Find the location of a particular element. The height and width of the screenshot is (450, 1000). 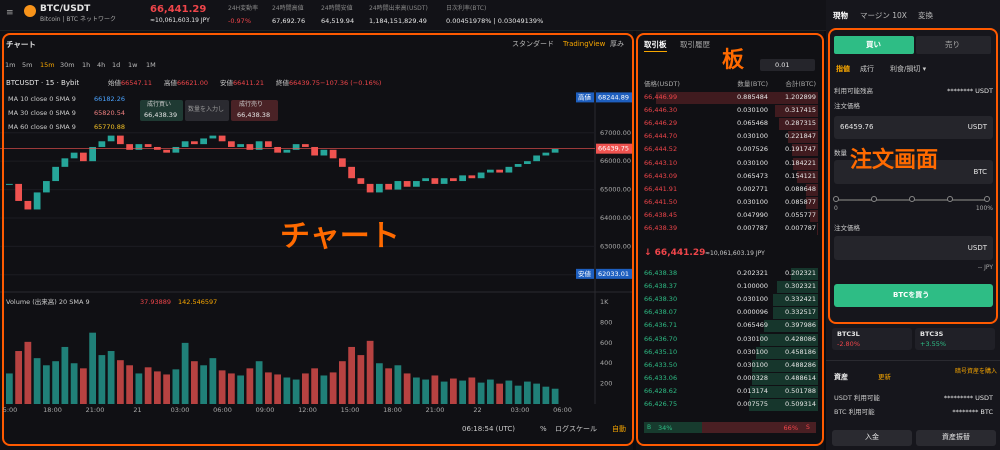

interval: 1d is located at coordinates (116, 65).